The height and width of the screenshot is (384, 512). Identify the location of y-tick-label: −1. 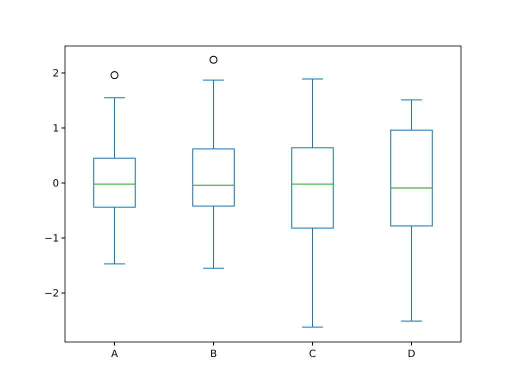
(51, 239).